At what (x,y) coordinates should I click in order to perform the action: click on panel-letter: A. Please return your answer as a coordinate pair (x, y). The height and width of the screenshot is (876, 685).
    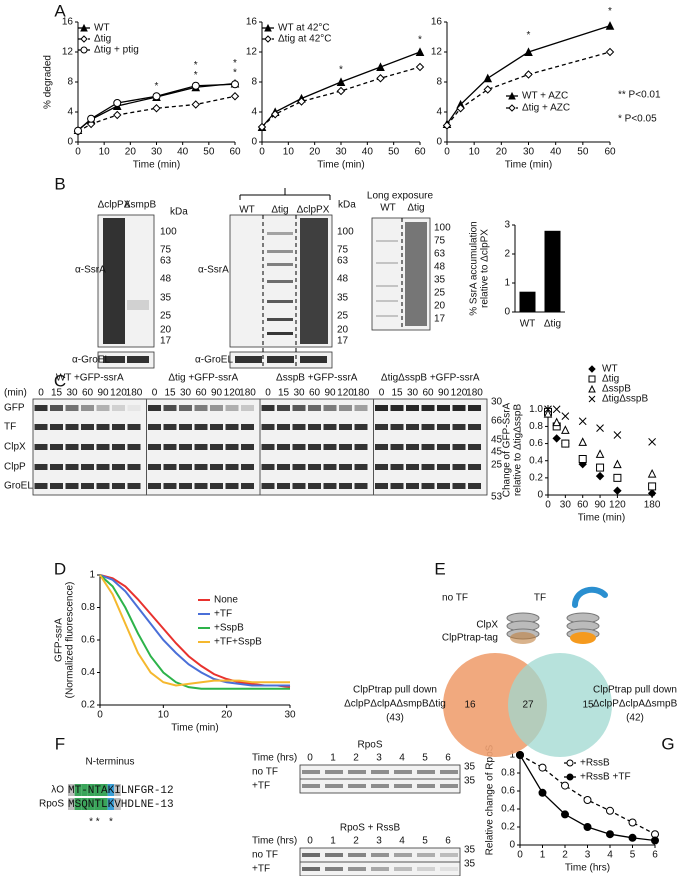
    Looking at the image, I should click on (60, 10).